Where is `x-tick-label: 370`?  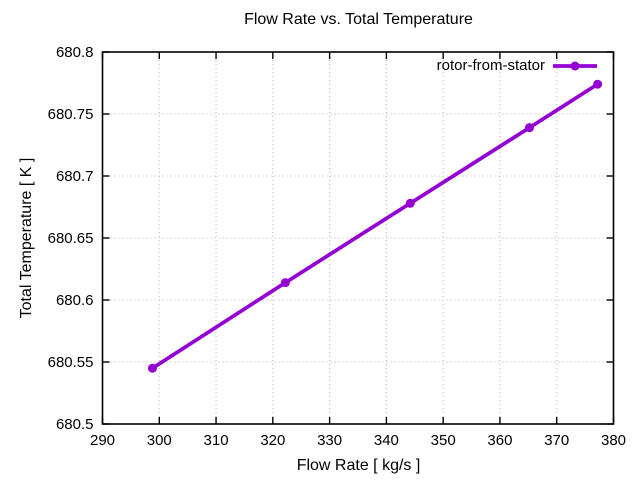
x-tick-label: 370 is located at coordinates (556, 440).